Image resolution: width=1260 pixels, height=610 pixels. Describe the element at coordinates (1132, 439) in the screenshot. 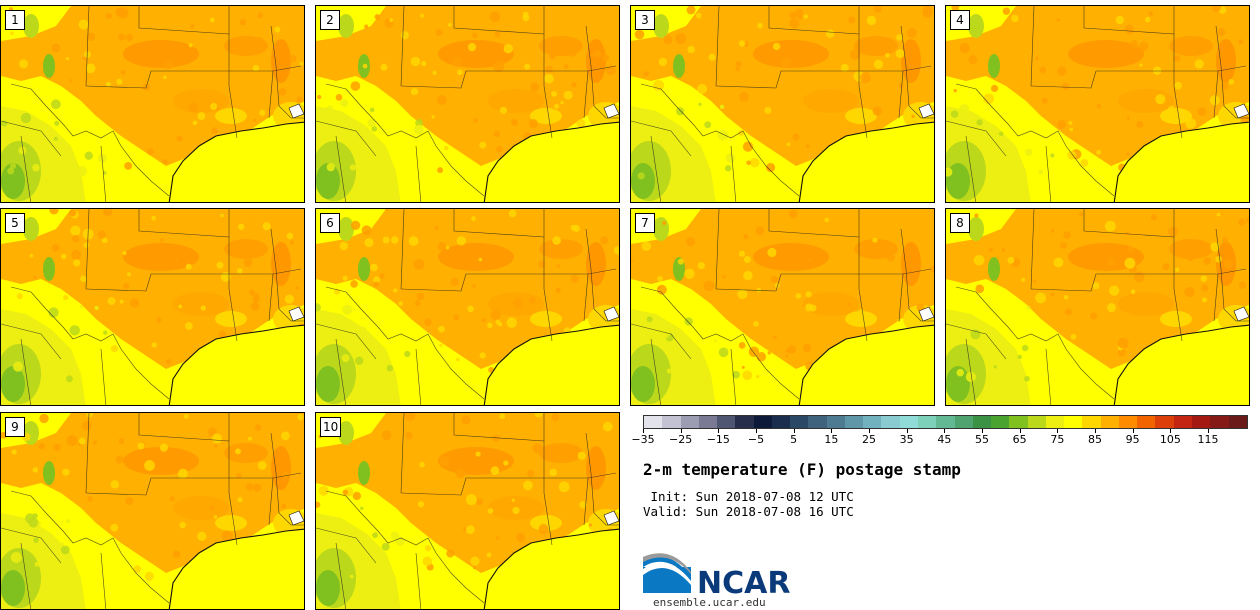

I see `colorbar-tick-label: 95` at that location.